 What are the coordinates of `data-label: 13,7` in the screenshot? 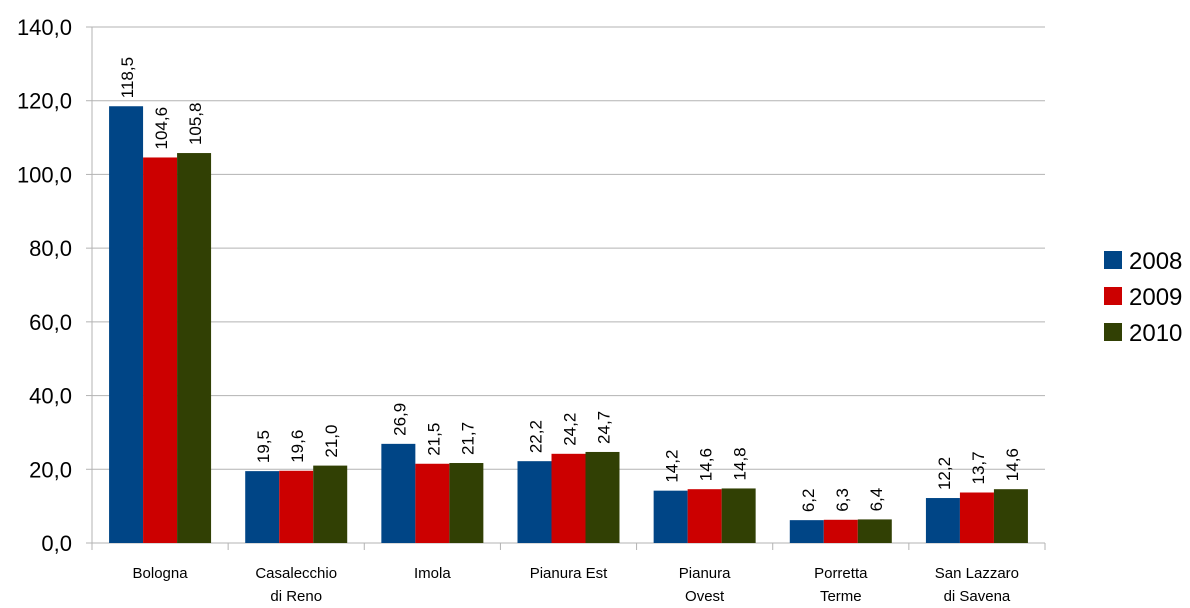 It's located at (978, 467).